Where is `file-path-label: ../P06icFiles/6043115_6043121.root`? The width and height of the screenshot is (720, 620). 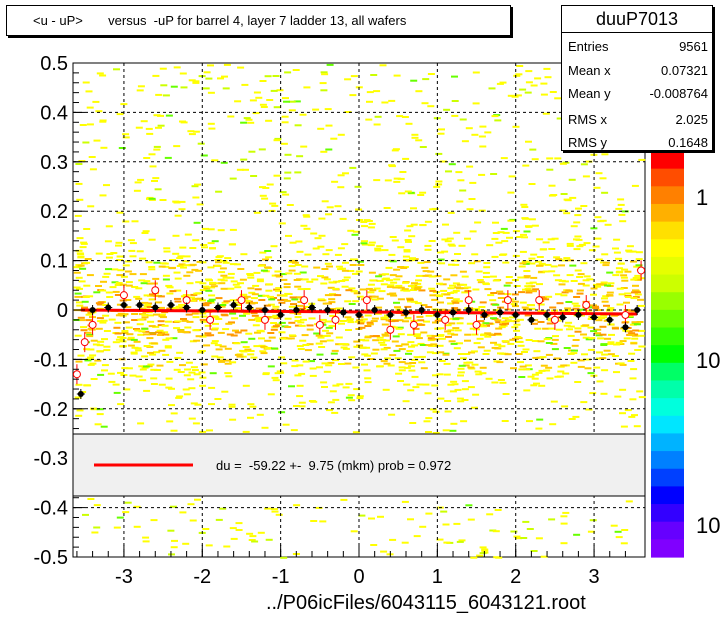
file-path-label: ../P06icFiles/6043115_6043121.root is located at coordinates (426, 603).